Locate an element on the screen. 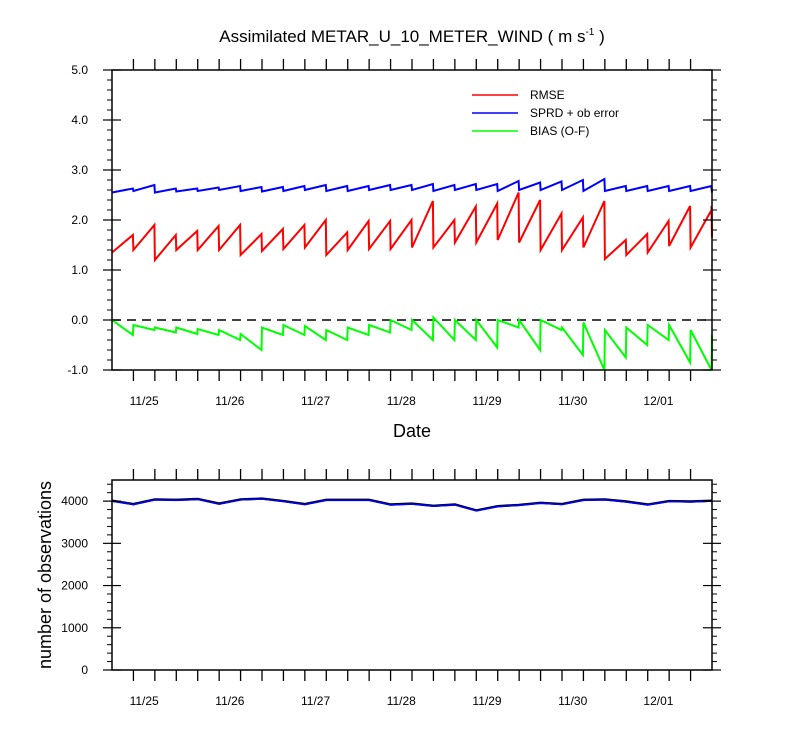  y-tick-label: 0 is located at coordinates (84, 670).